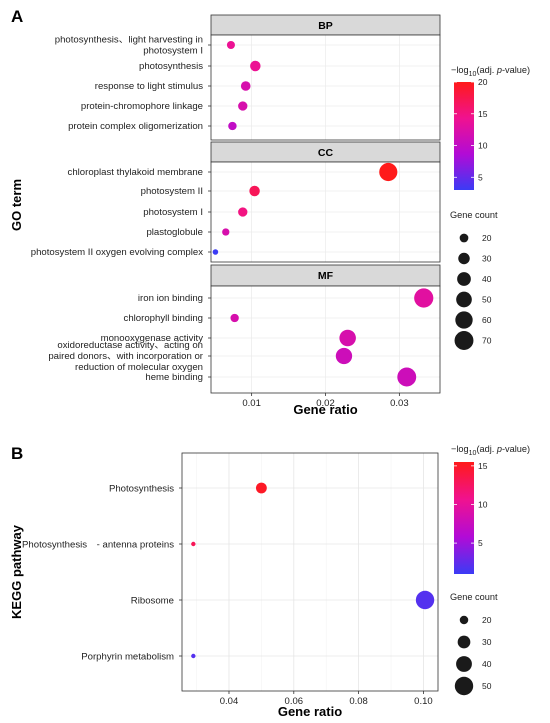 This screenshot has height=723, width=550. I want to click on y-tick-label: chlorophyll binding, so click(163, 318).